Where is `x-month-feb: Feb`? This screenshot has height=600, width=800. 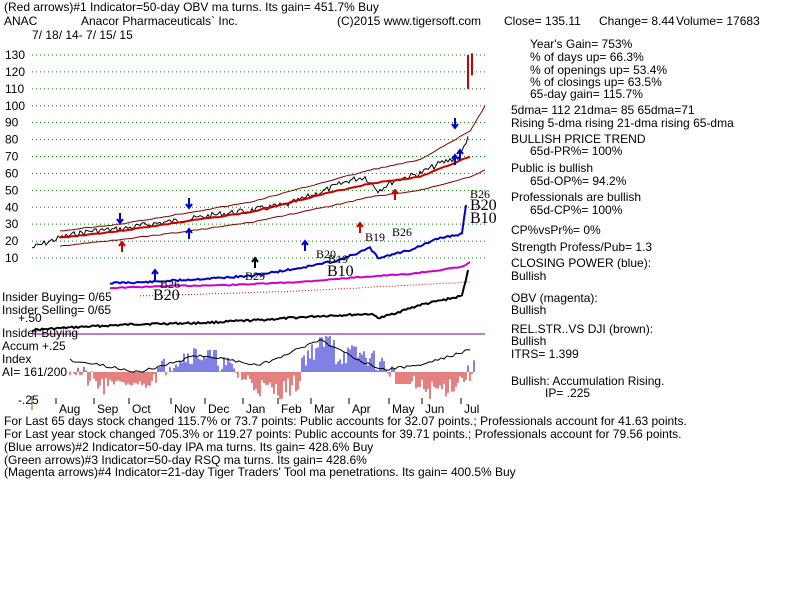
x-month-feb: Feb is located at coordinates (291, 409).